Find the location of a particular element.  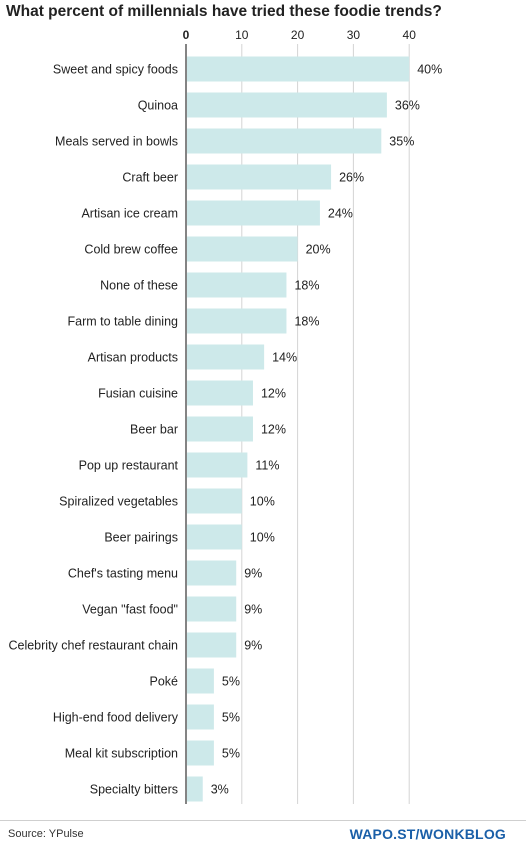

tick-label: 10 is located at coordinates (242, 35).